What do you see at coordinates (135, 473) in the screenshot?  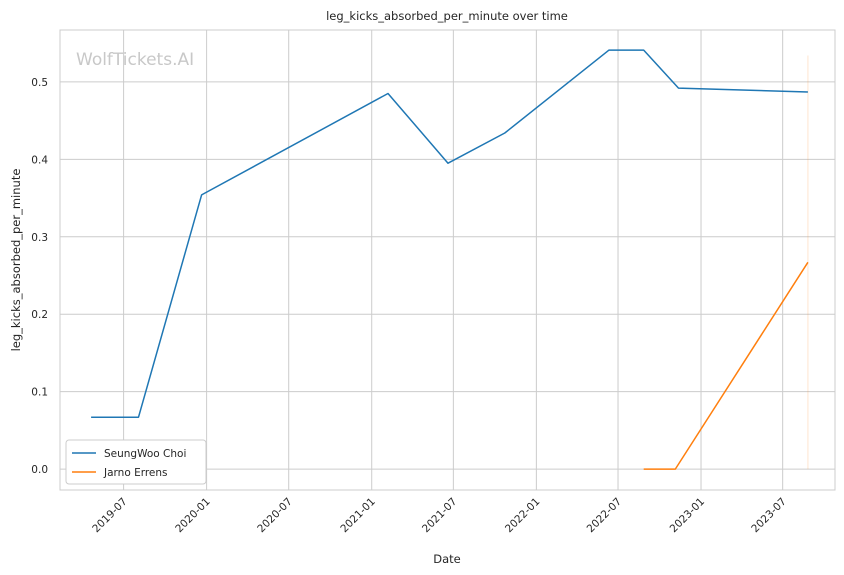 I see `legend-label: Jarno Errens` at bounding box center [135, 473].